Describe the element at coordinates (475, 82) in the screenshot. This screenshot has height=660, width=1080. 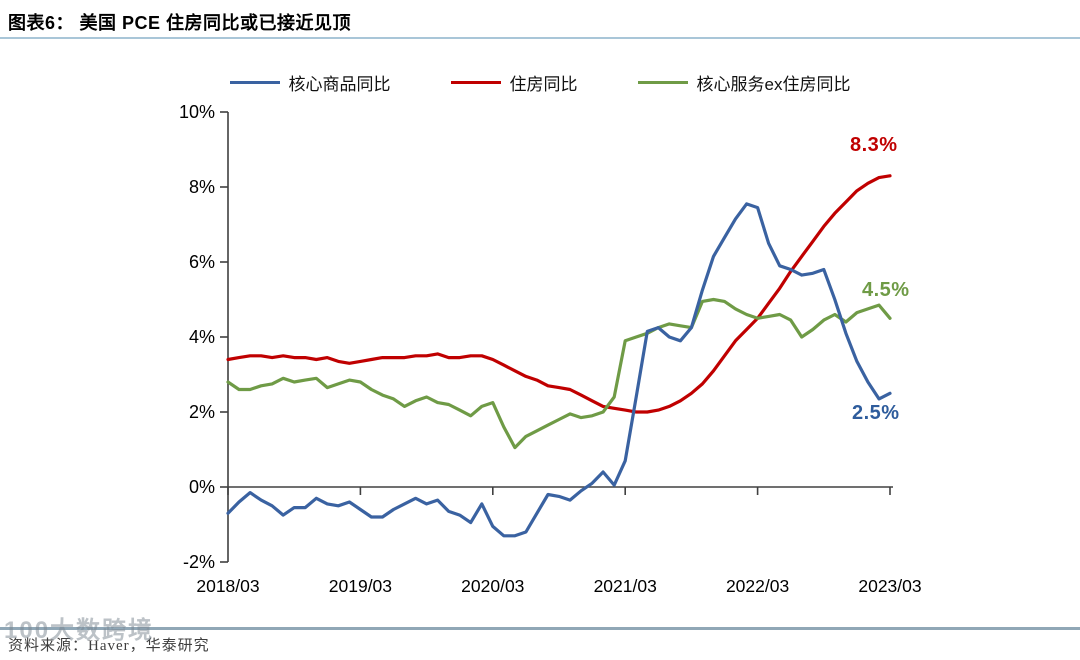
I see `legend-swatch-housing` at that location.